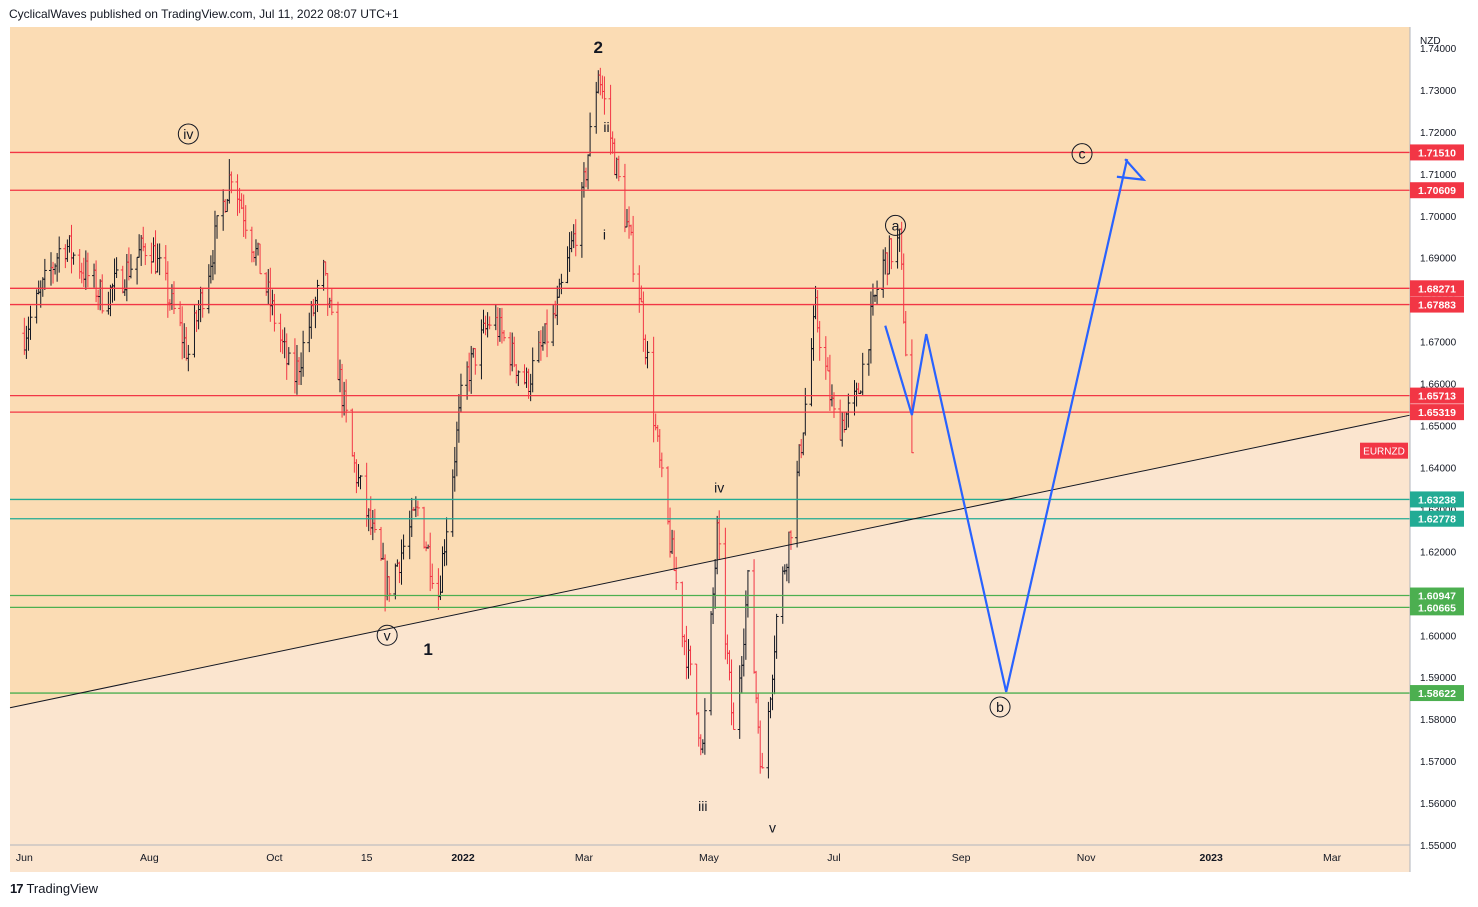  What do you see at coordinates (274, 858) in the screenshot?
I see `time-tick-label: Oct` at bounding box center [274, 858].